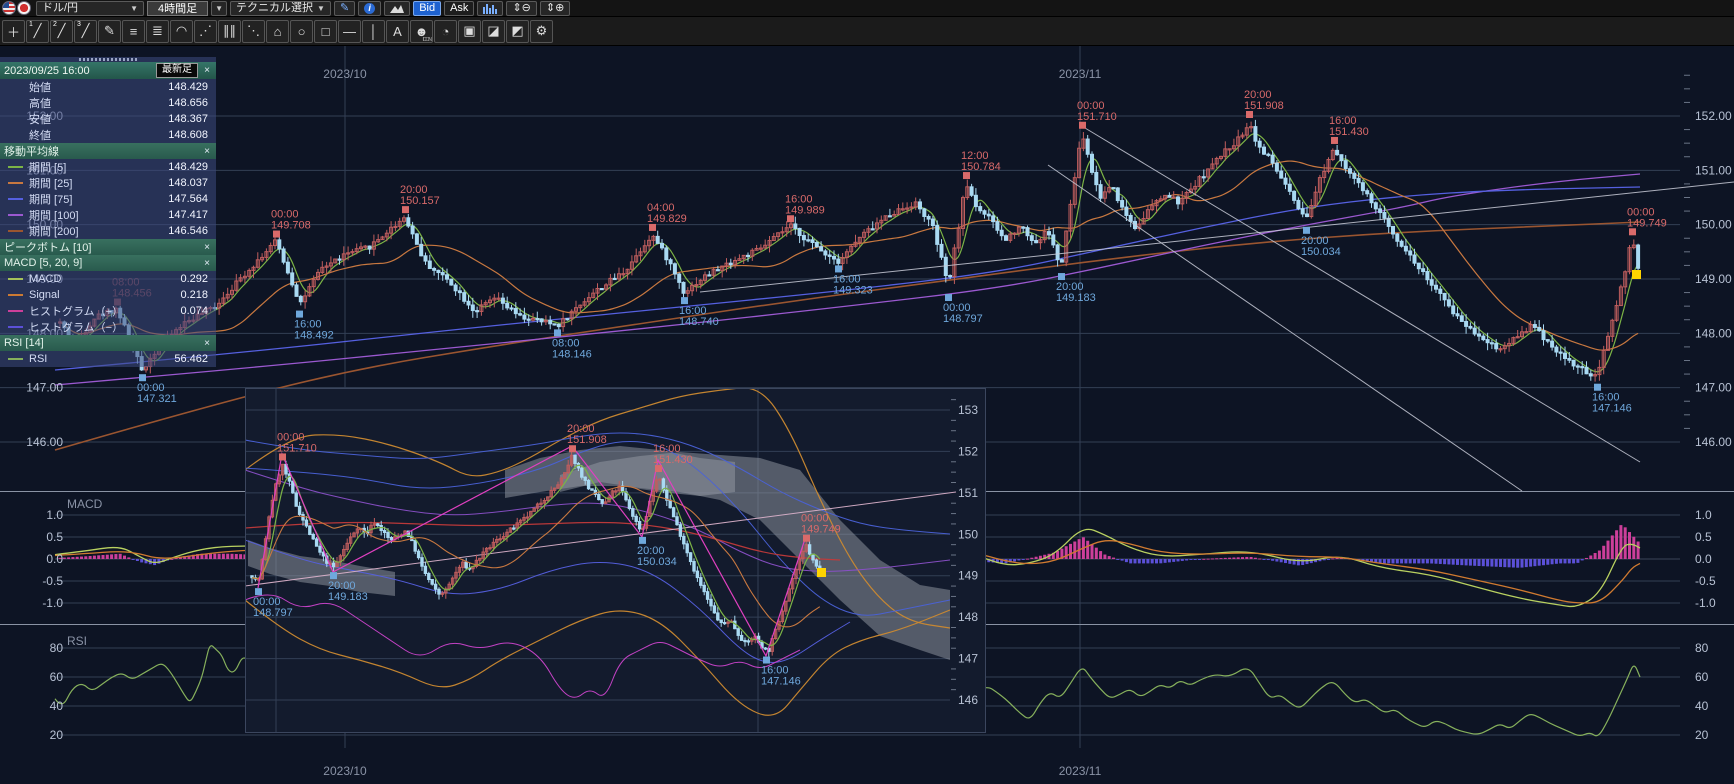 Image resolution: width=1734 pixels, height=784 pixels. I want to click on zoom-in-button: ⇕⊕, so click(555, 8).